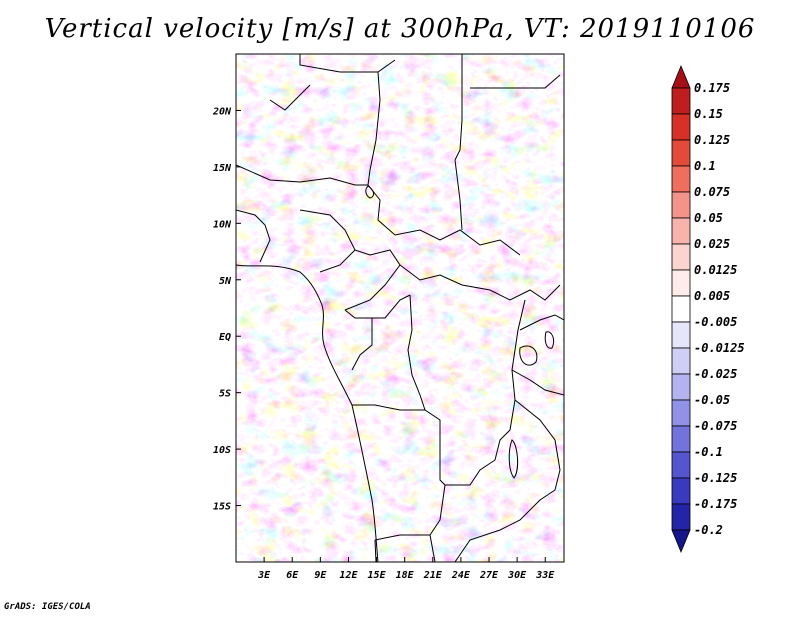 This screenshot has height=618, width=800. I want to click on colorbar-label: -0.2, so click(708, 530).